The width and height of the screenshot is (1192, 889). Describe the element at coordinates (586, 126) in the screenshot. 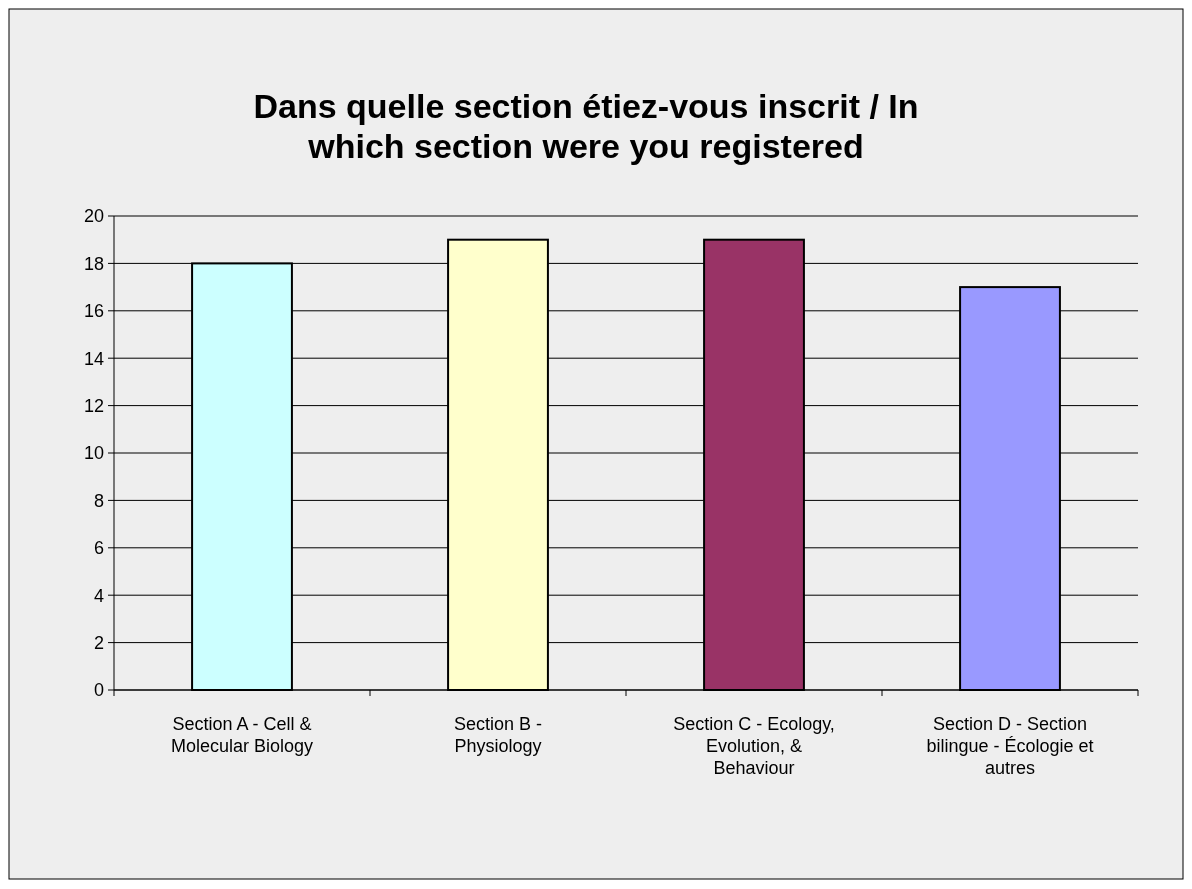

I see `chart-title: Dans quelle section étiez-vous inscrit / In which section were you registered` at that location.